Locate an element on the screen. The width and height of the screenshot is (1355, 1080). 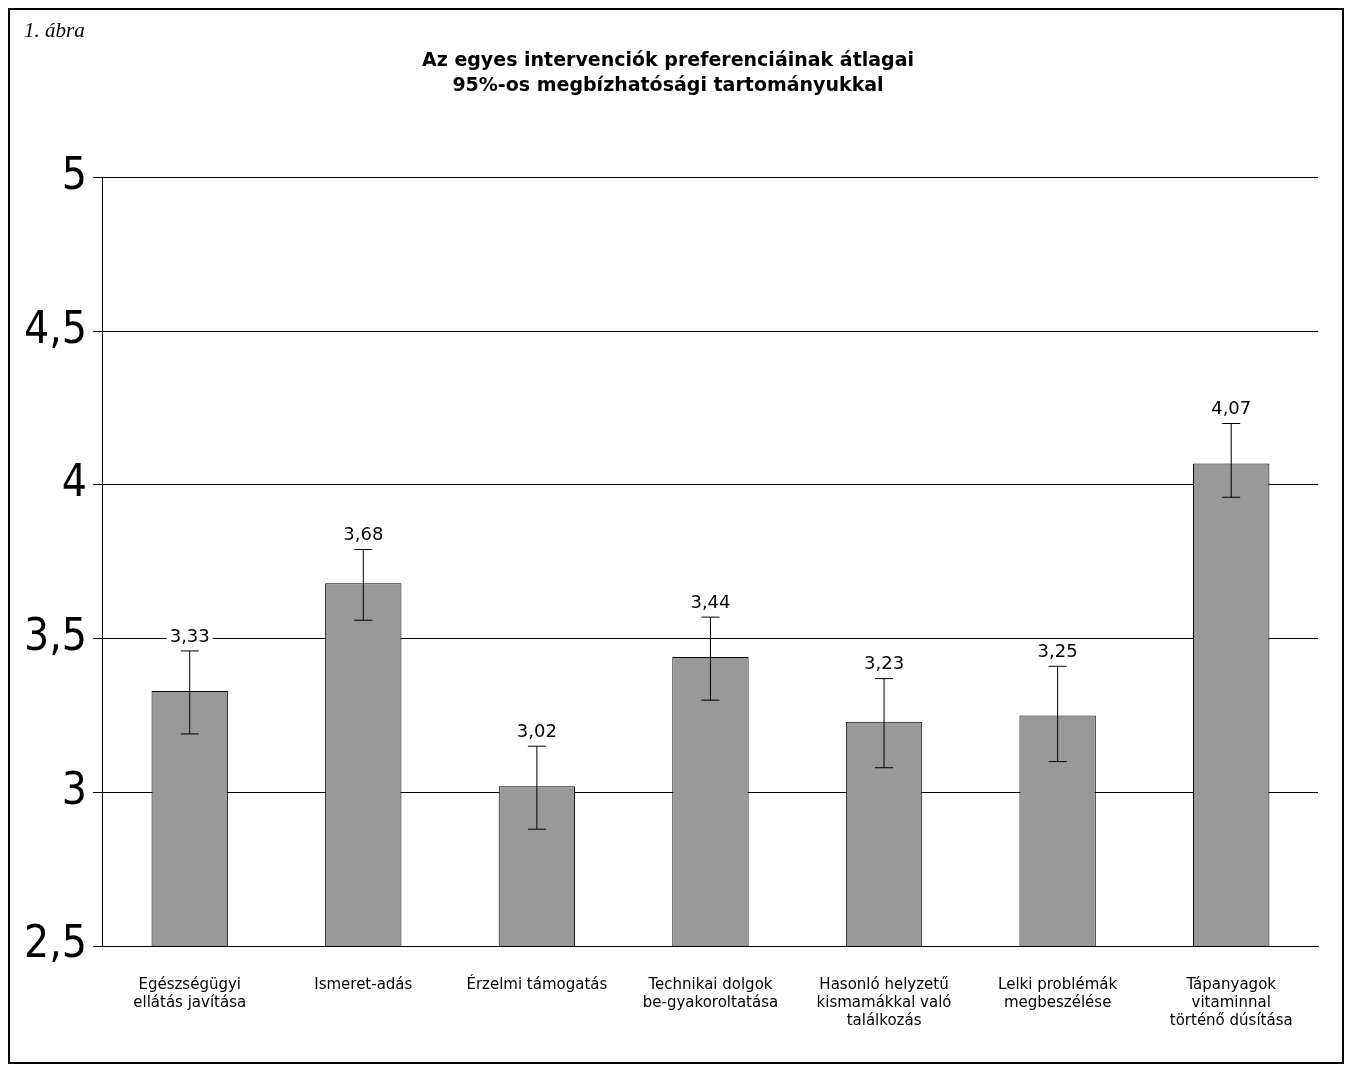
data-label: 3,68 is located at coordinates (363, 534).